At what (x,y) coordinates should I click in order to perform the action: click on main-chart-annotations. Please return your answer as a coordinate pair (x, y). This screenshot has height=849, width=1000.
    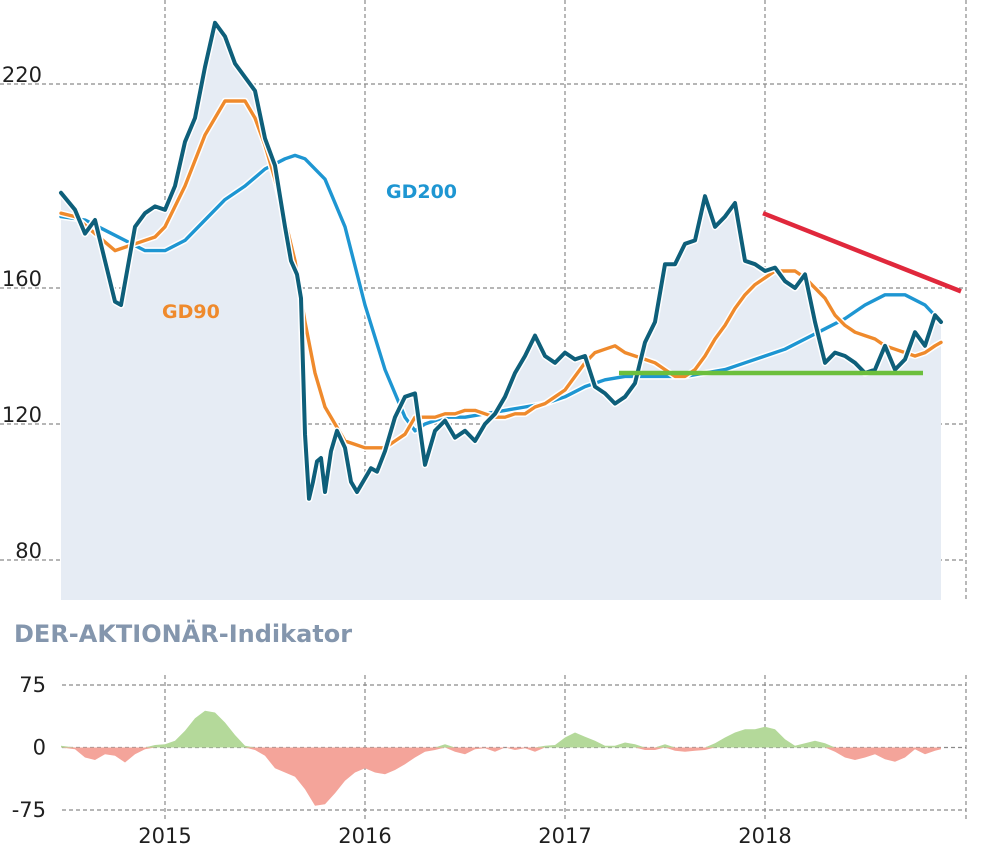
    Looking at the image, I should click on (790, 293).